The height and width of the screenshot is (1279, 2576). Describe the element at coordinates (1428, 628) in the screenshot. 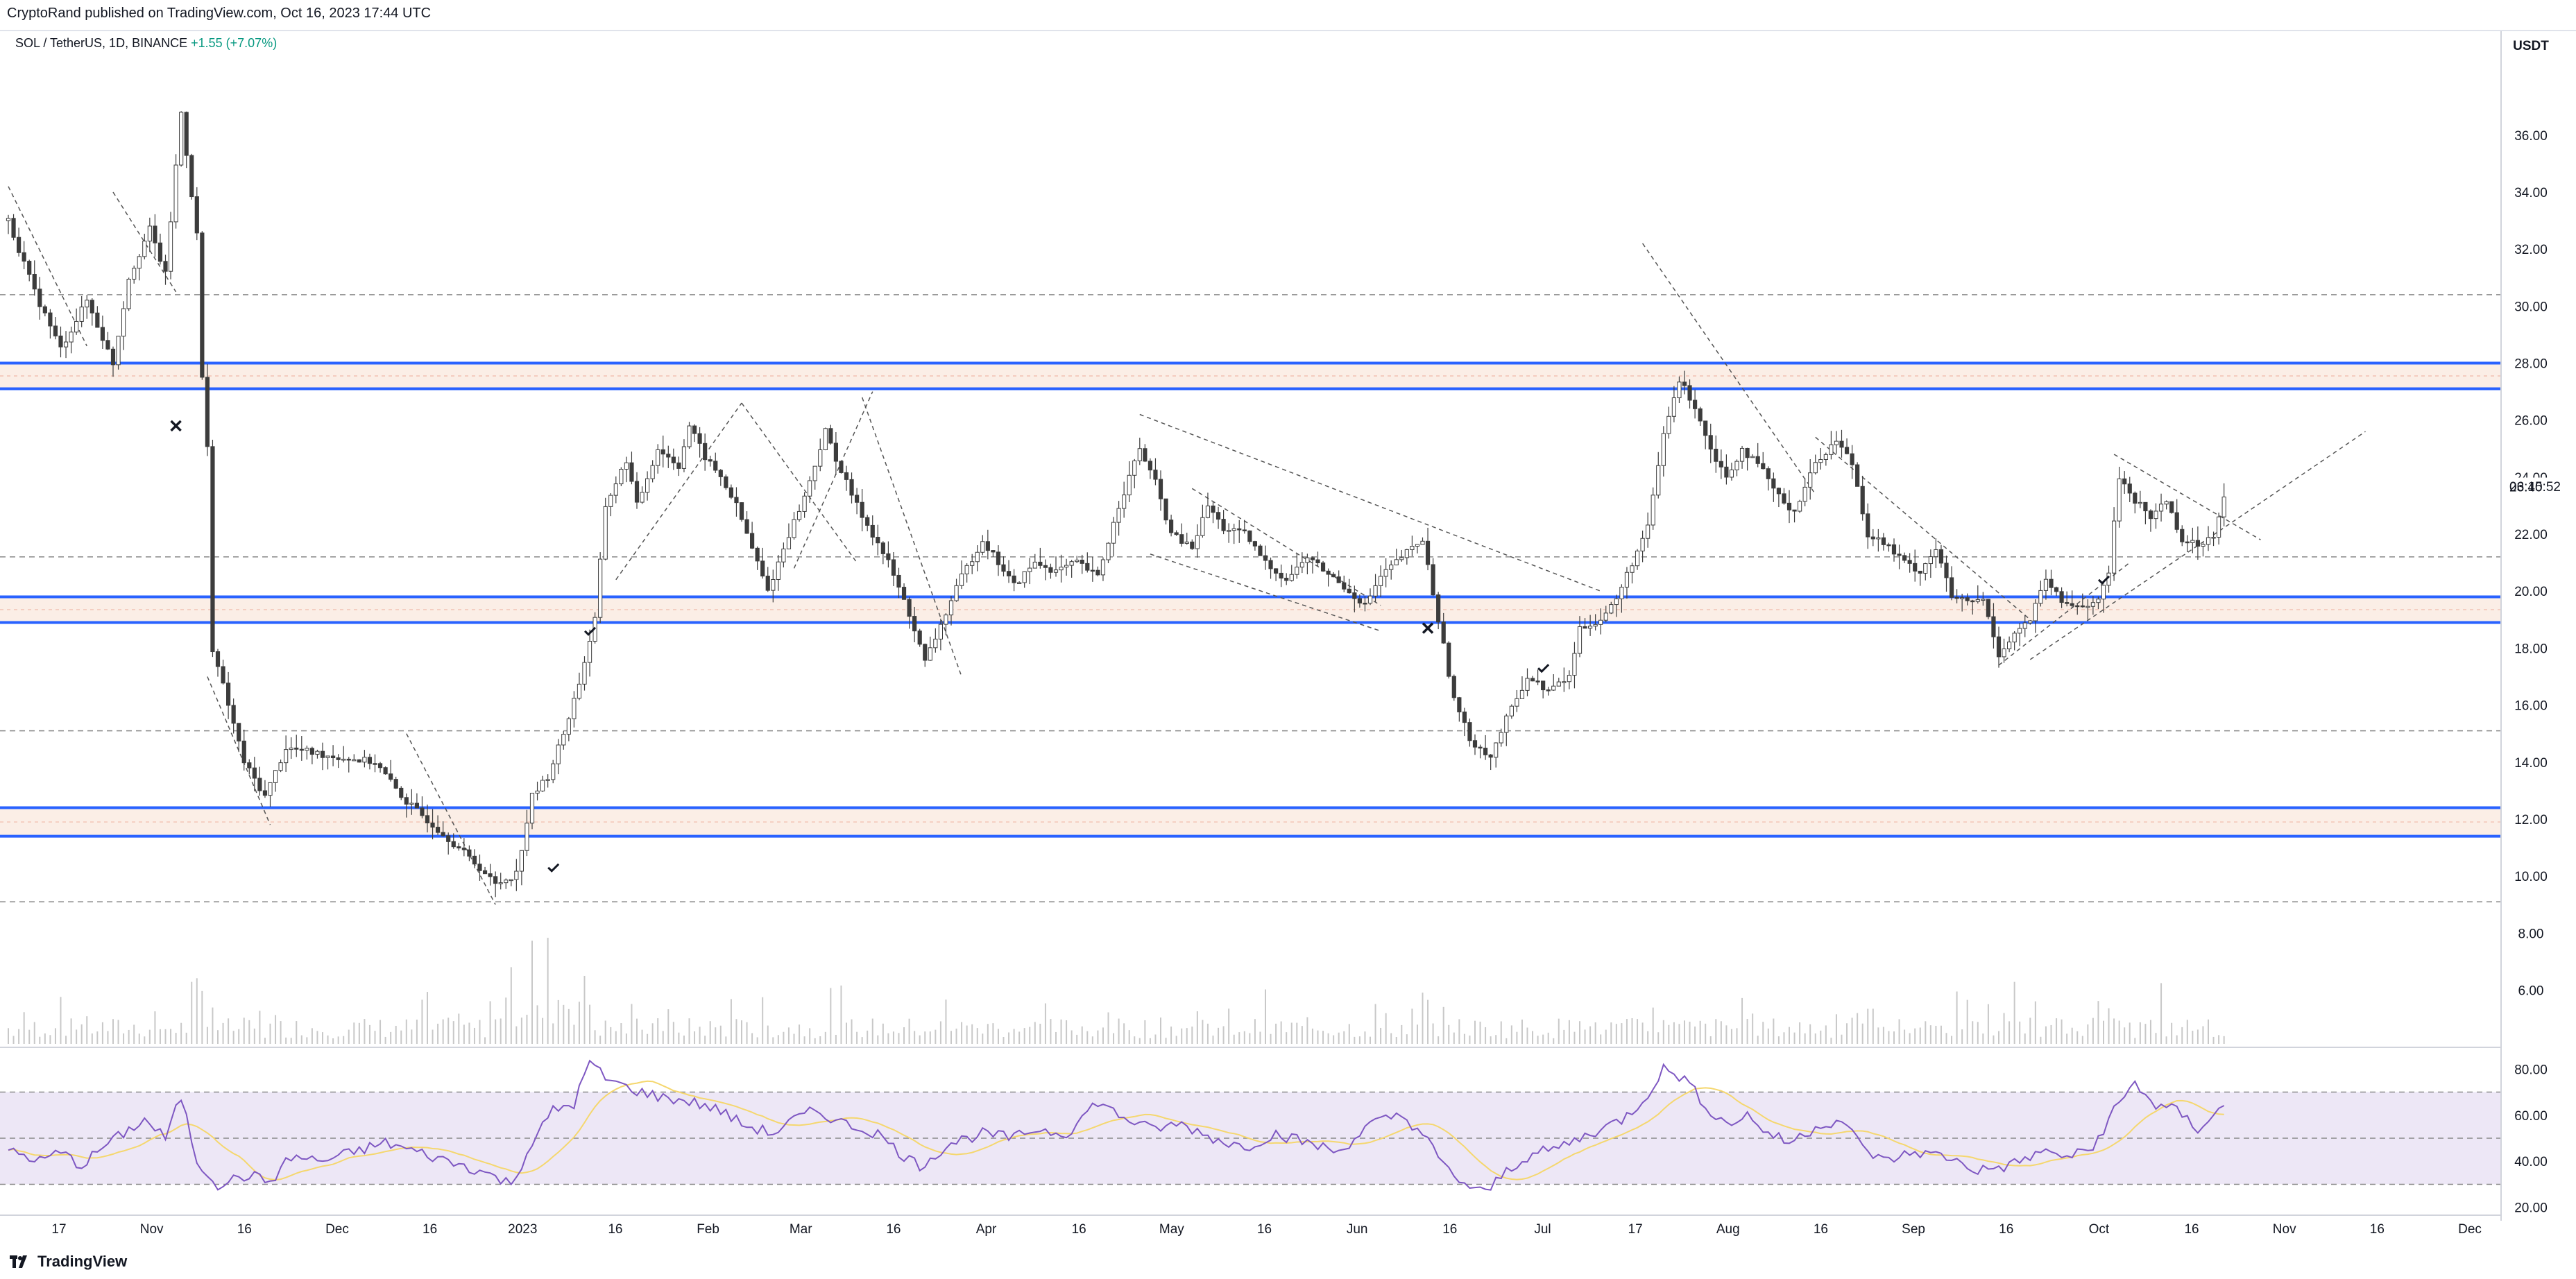

I see `cross-stroke` at that location.